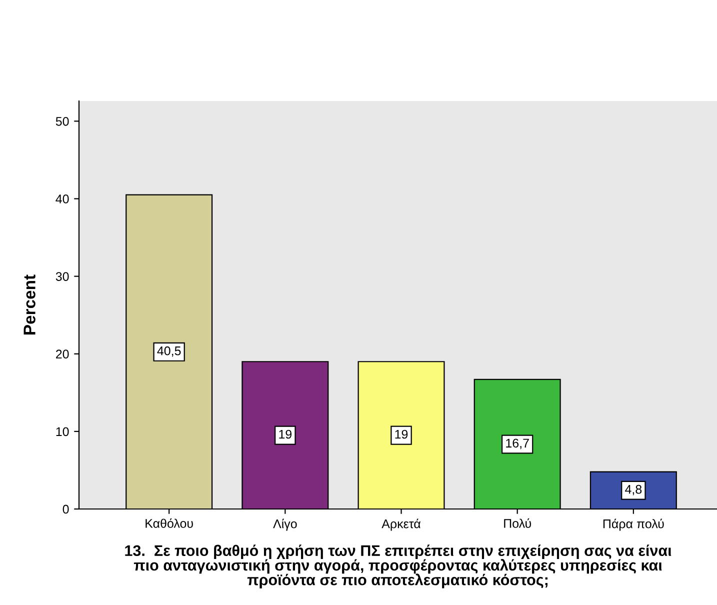  I want to click on y-tick-label: 30, so click(62, 276).